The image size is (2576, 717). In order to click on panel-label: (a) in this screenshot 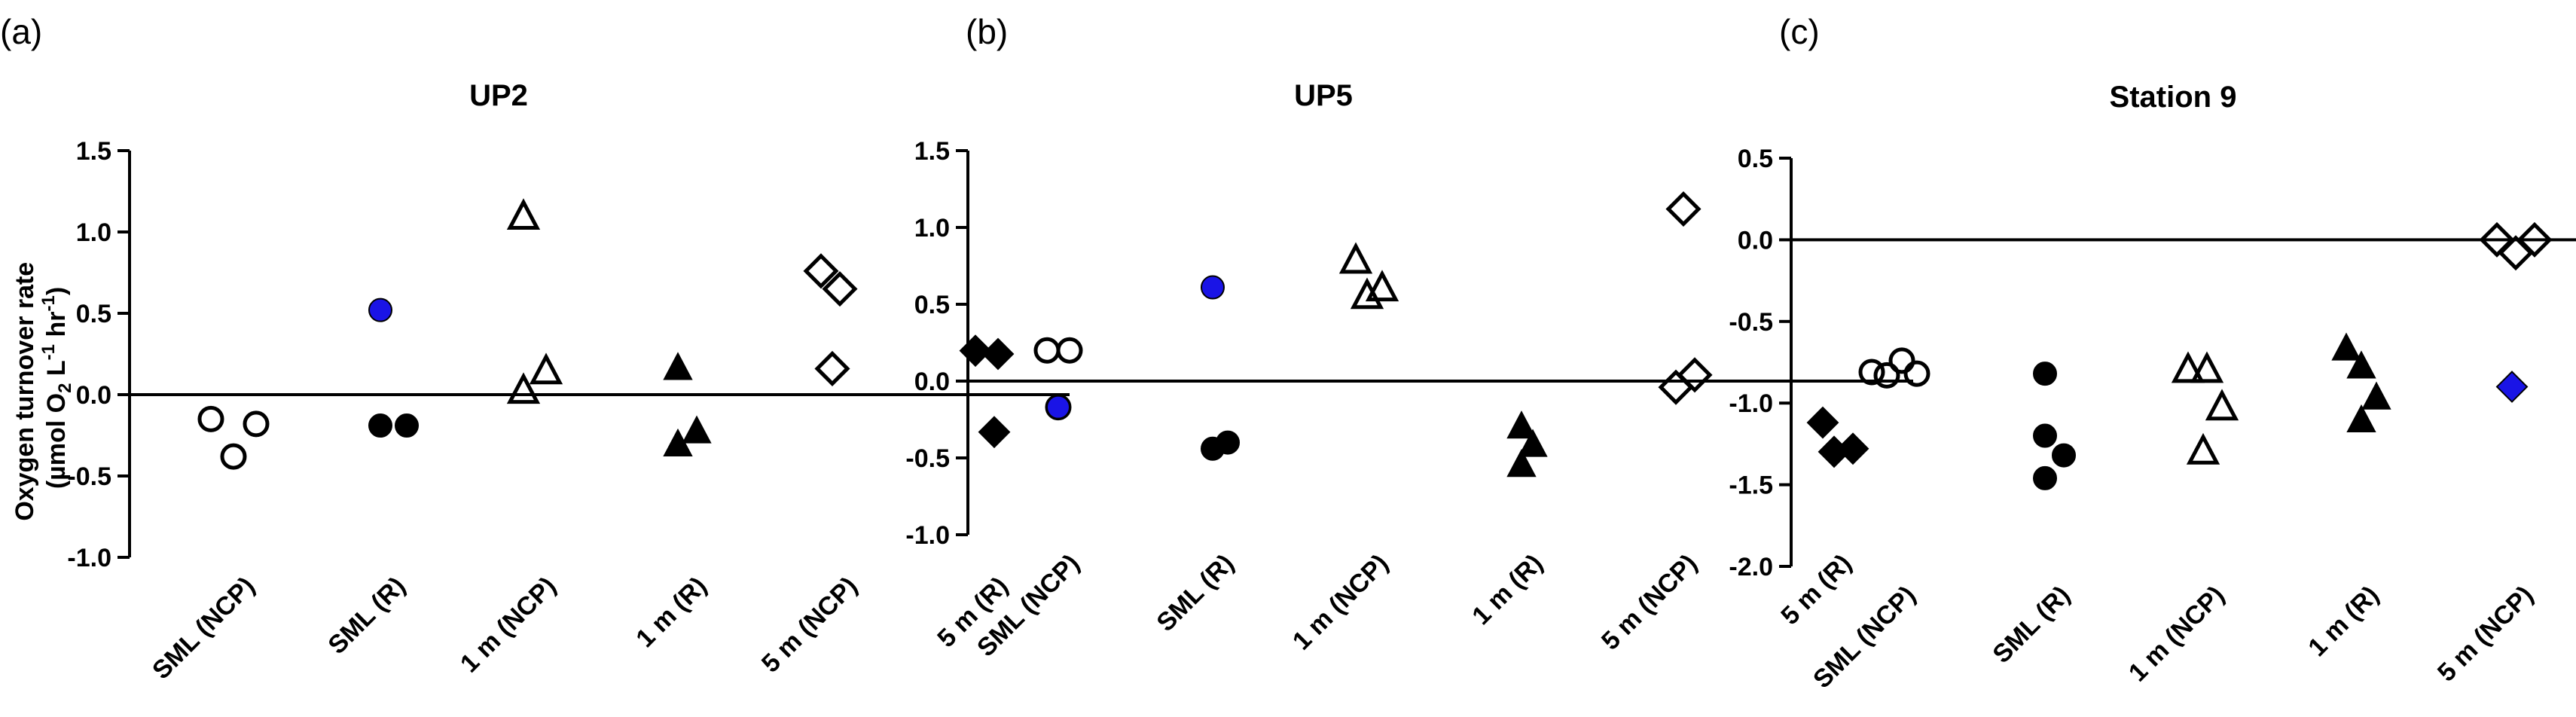, I will do `click(21, 31)`.